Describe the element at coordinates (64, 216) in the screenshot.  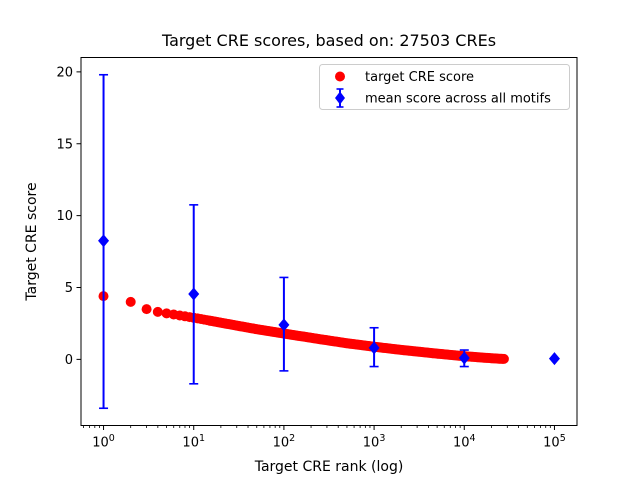
I see `y-tick-label: 10` at that location.